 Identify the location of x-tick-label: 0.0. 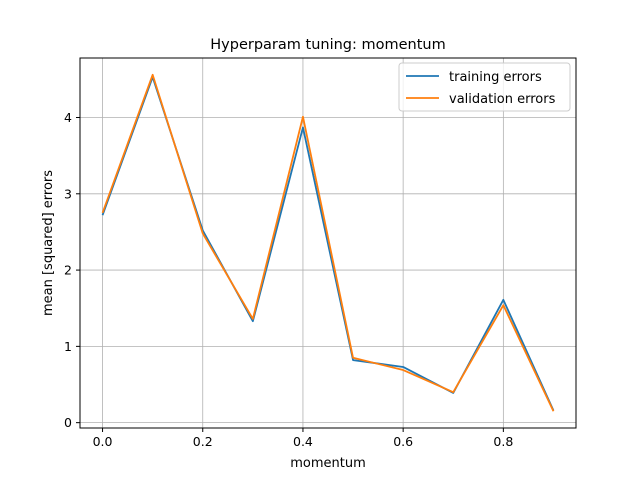
(103, 441).